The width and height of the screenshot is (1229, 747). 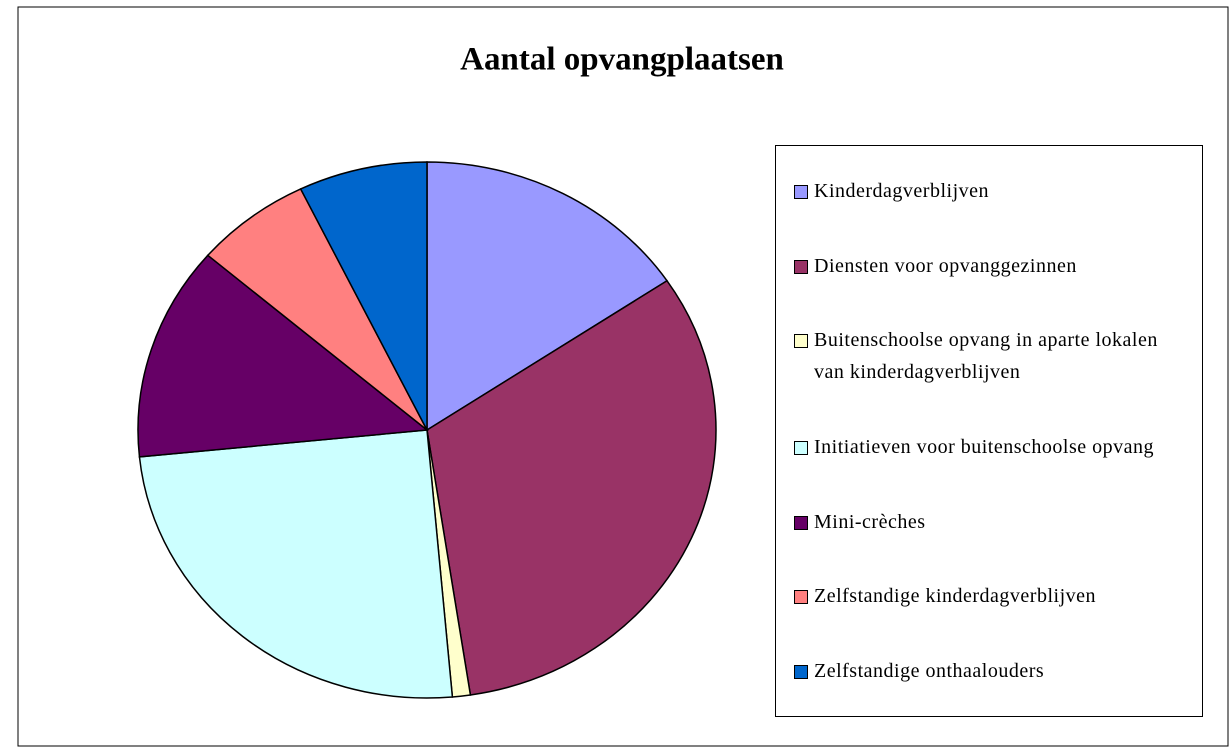 I want to click on legend-label: Diensten voor opvanggezinnen, so click(x=945, y=265).